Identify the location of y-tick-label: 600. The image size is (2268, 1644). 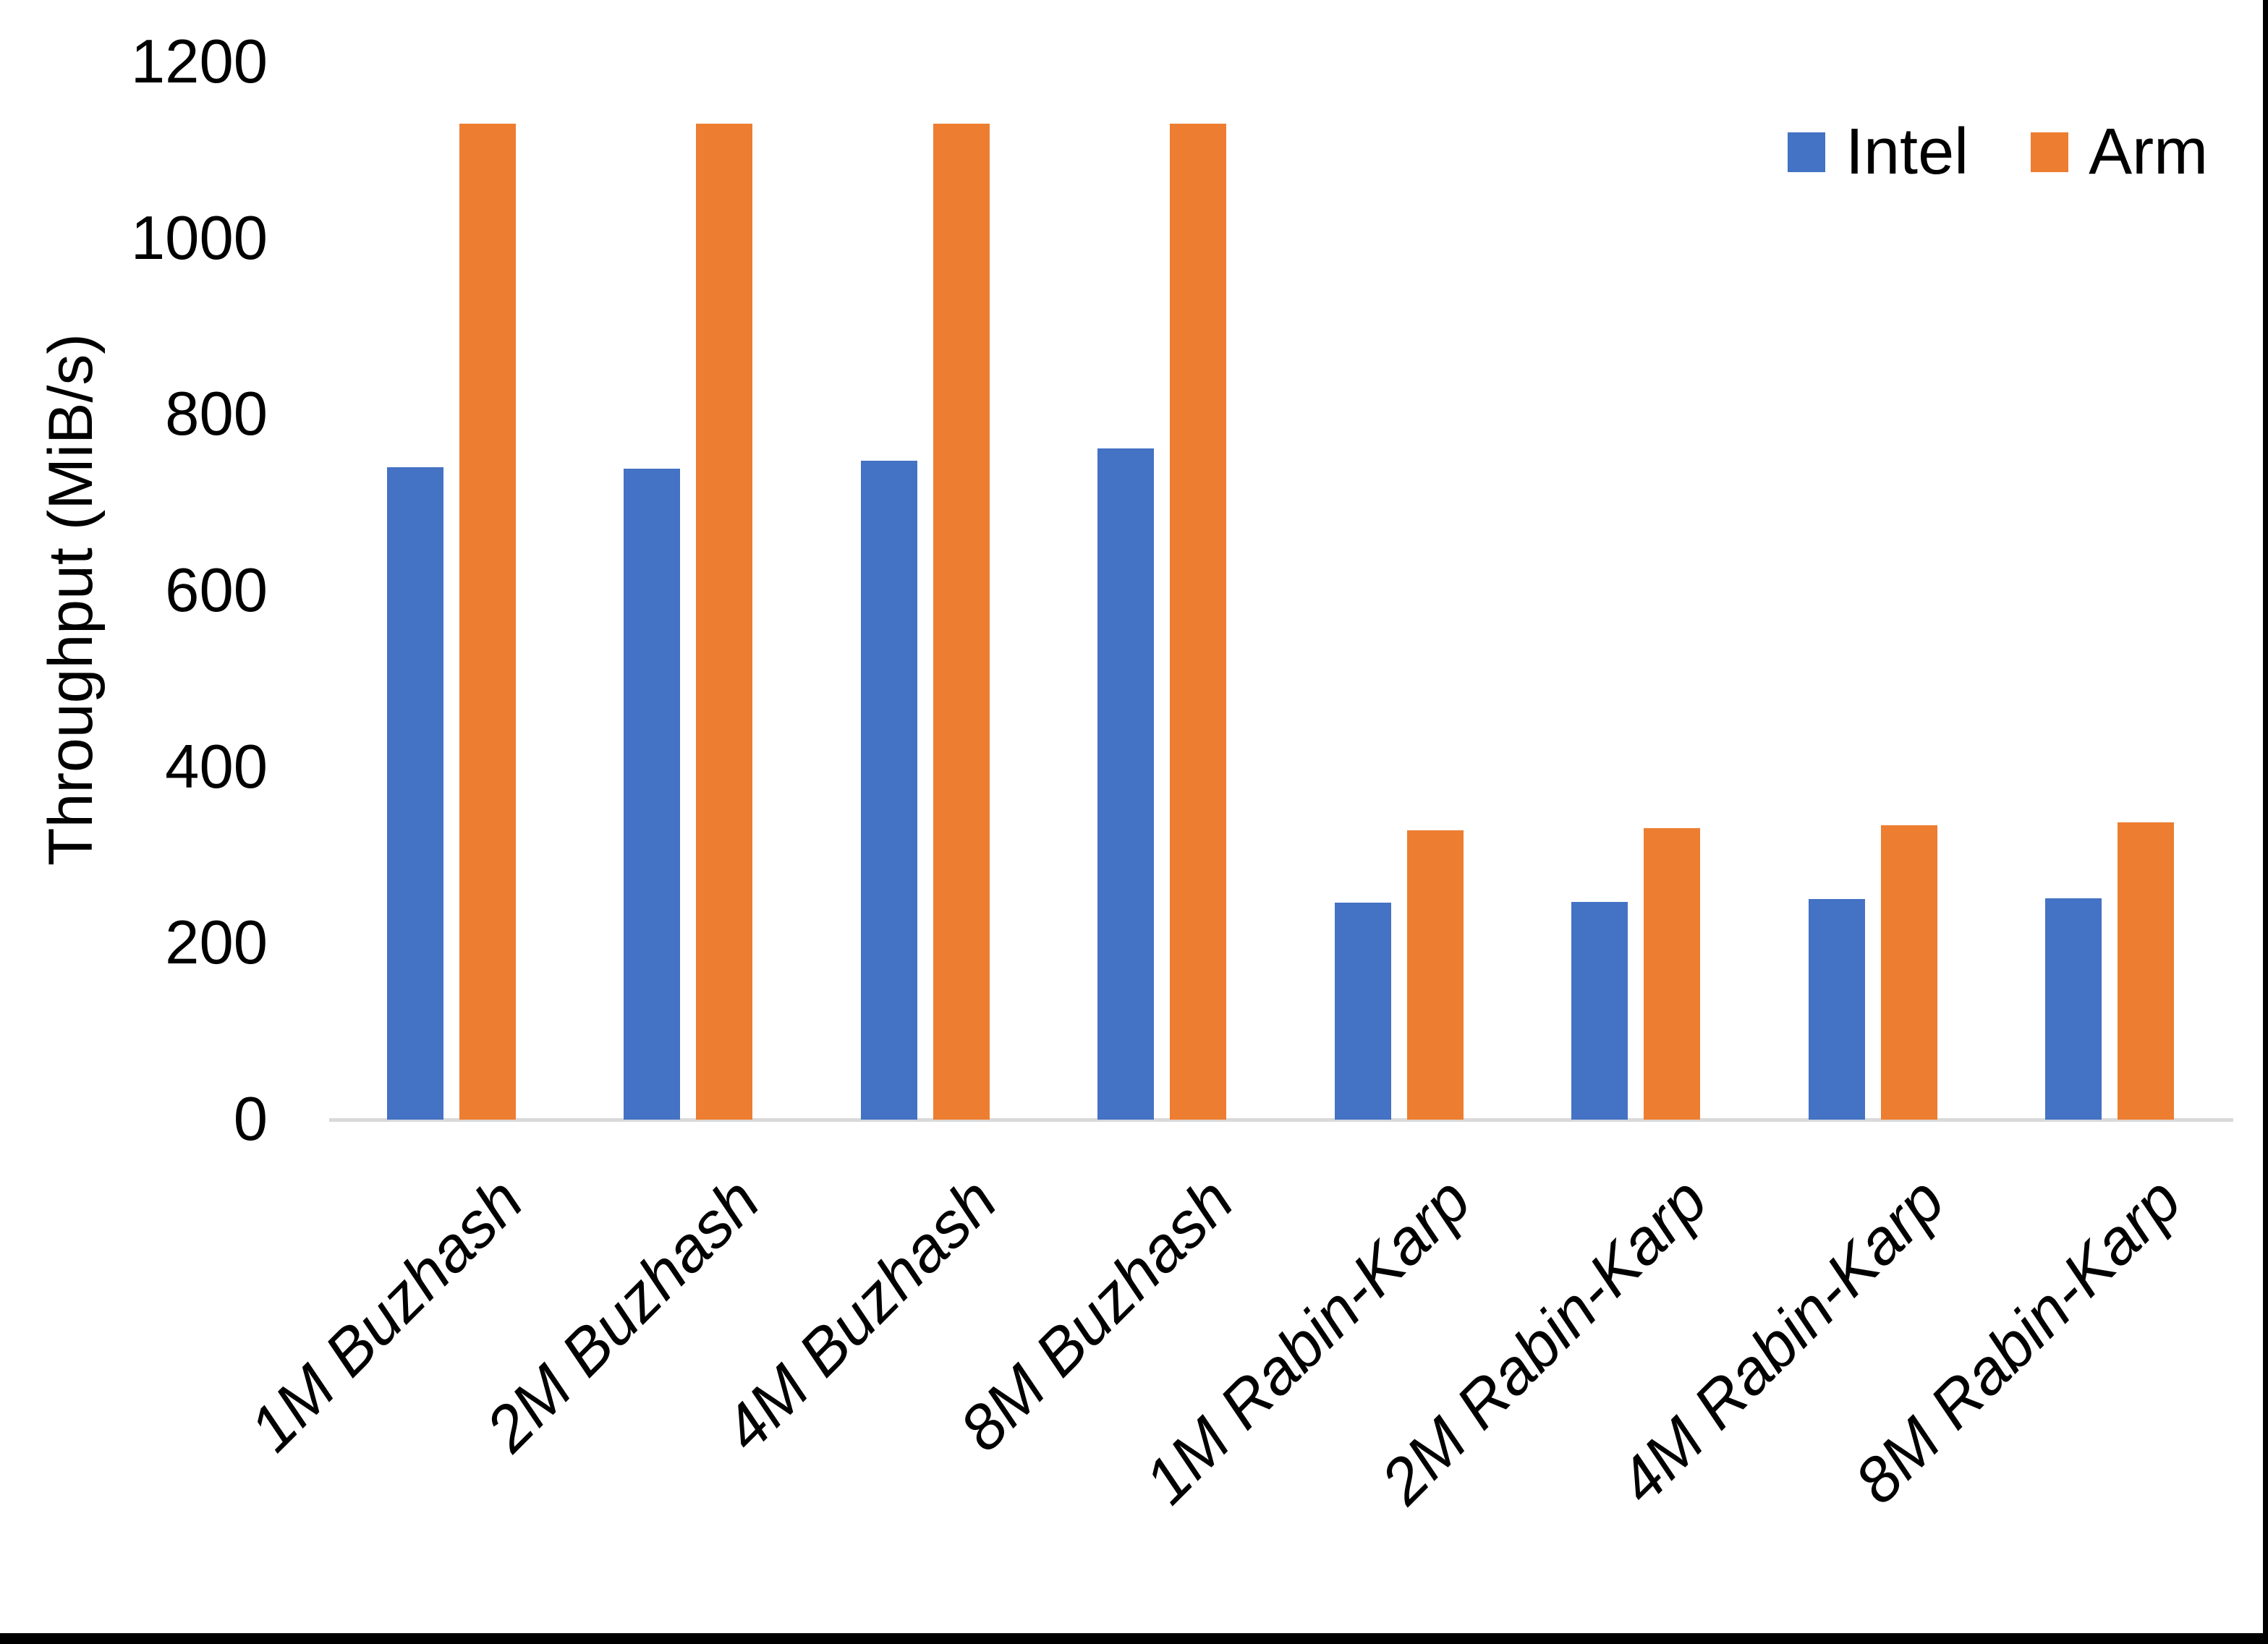
(216, 590).